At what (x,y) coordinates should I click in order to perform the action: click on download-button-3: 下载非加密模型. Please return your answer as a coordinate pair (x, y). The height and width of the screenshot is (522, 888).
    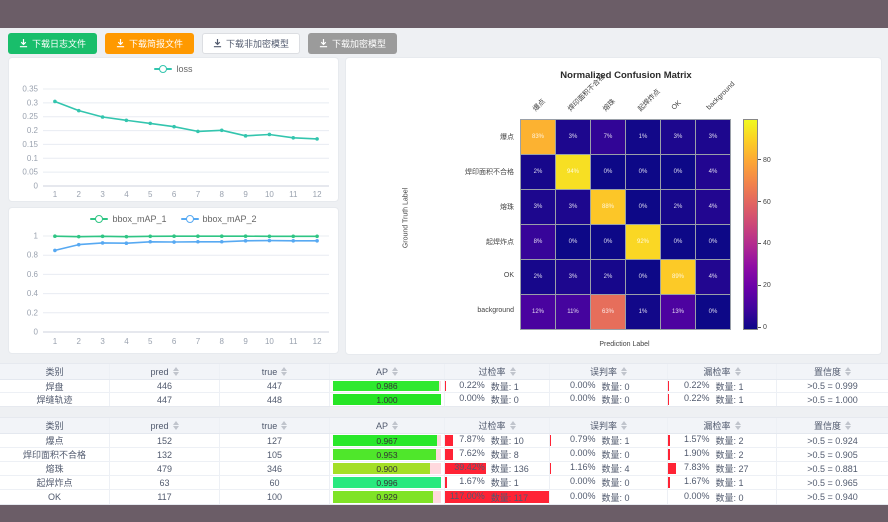
    Looking at the image, I should click on (251, 43).